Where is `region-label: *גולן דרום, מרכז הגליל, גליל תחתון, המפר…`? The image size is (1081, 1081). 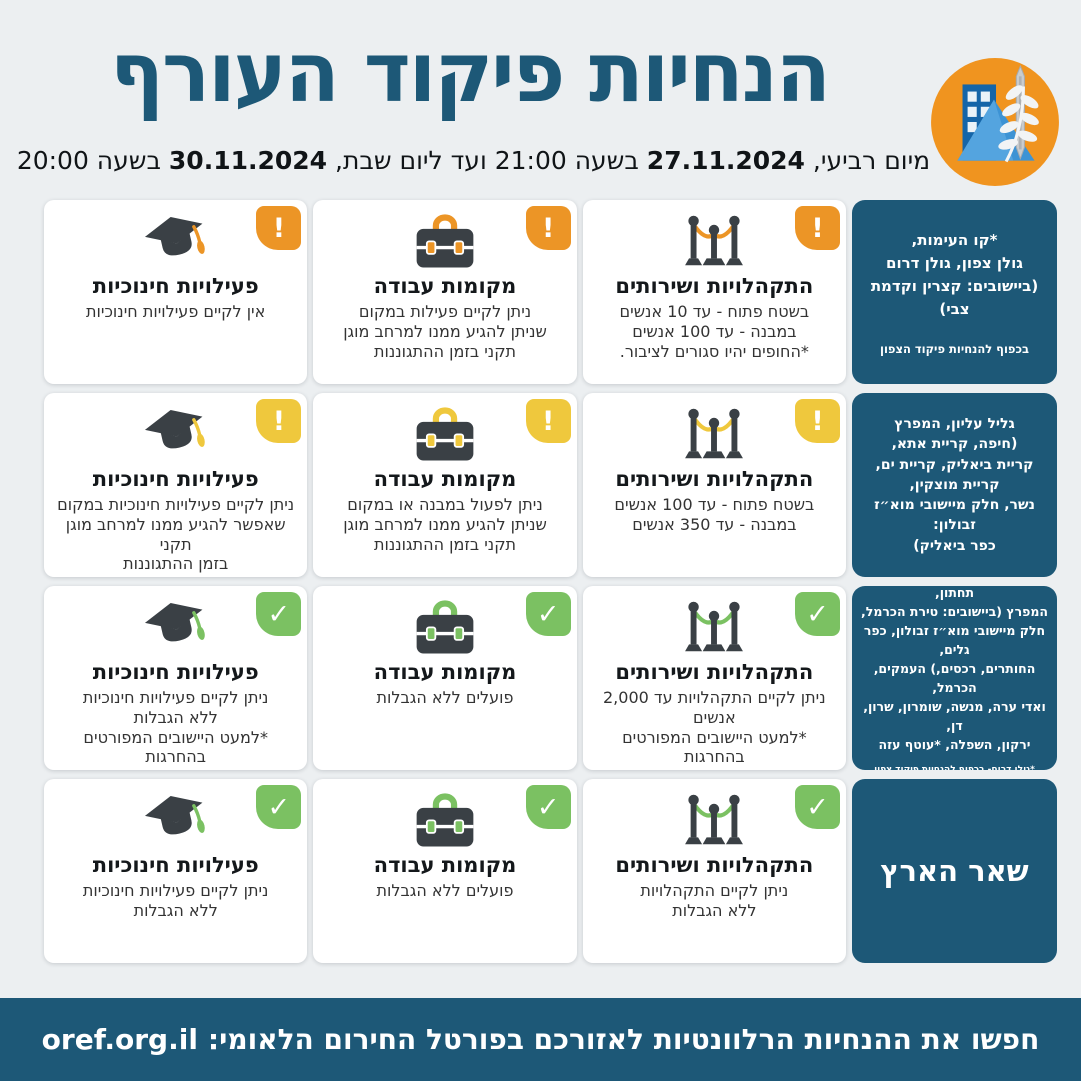 region-label: *גולן דרום, מרכז הגליל, גליל תחתון, המפר… is located at coordinates (954, 678).